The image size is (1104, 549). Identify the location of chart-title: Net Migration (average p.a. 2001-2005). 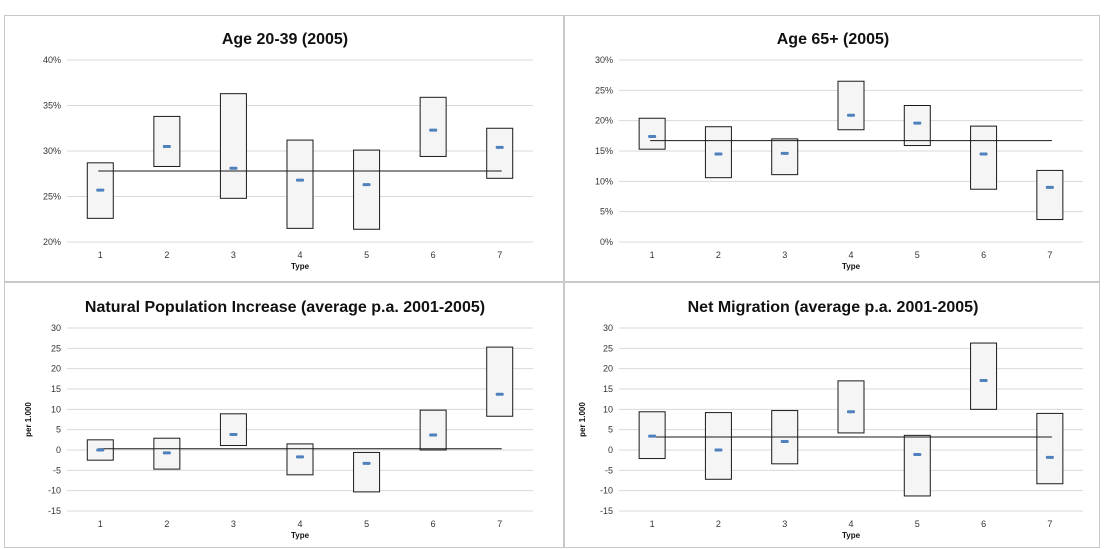
(833, 307).